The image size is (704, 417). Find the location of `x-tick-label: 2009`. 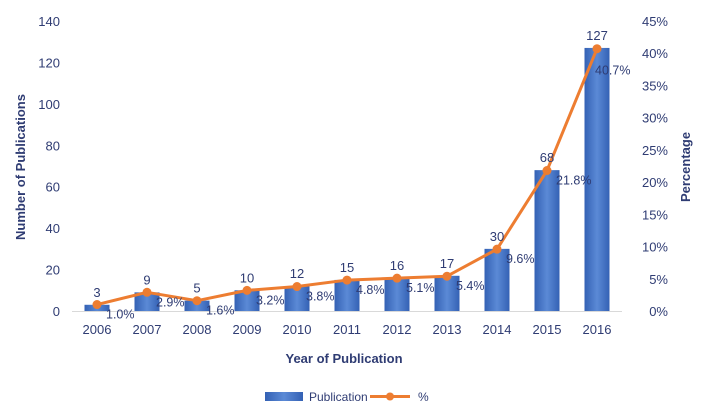

x-tick-label: 2009 is located at coordinates (247, 329).